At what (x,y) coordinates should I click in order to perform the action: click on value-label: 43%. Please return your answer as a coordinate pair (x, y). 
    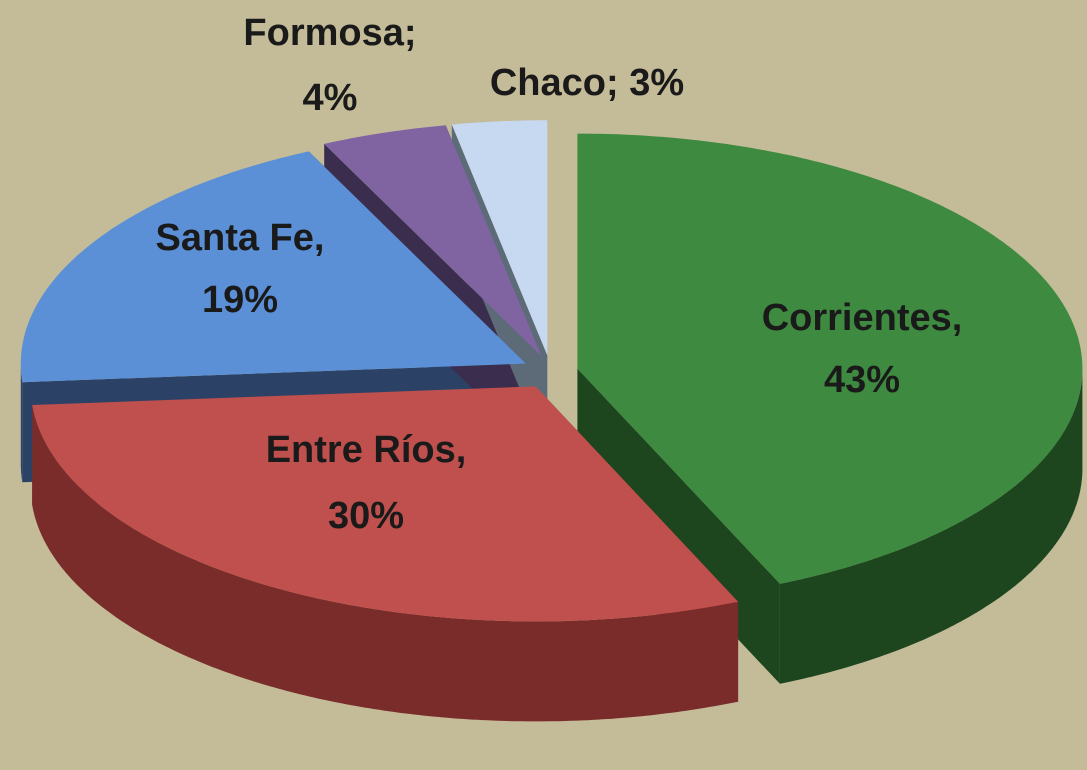
    Looking at the image, I should click on (862, 380).